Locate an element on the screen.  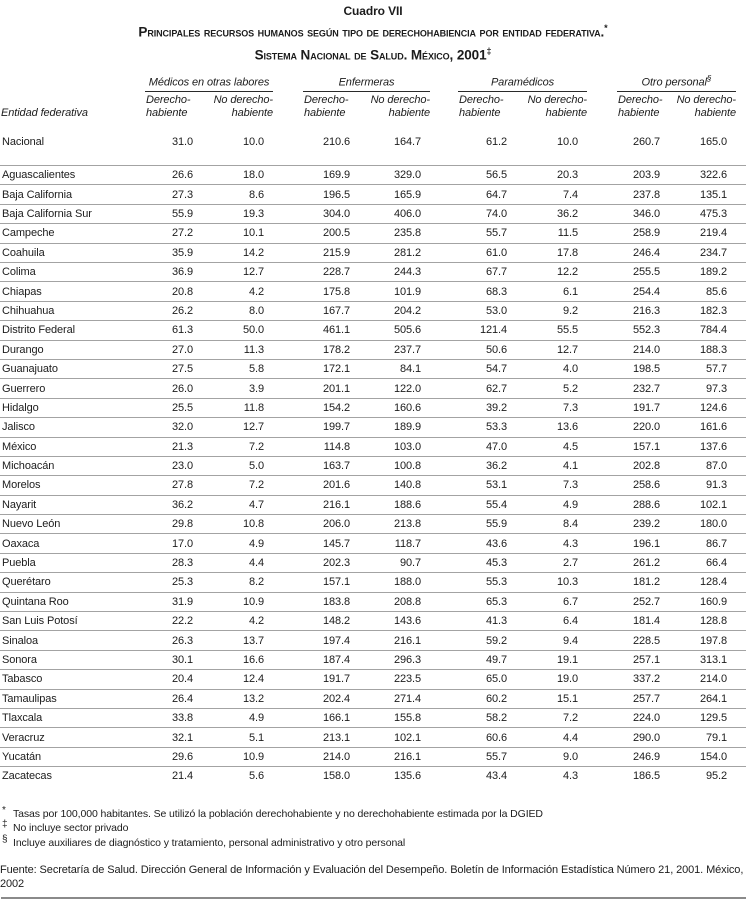
otro-personal-derechohabiente-value: 337.2 is located at coordinates (646, 679).